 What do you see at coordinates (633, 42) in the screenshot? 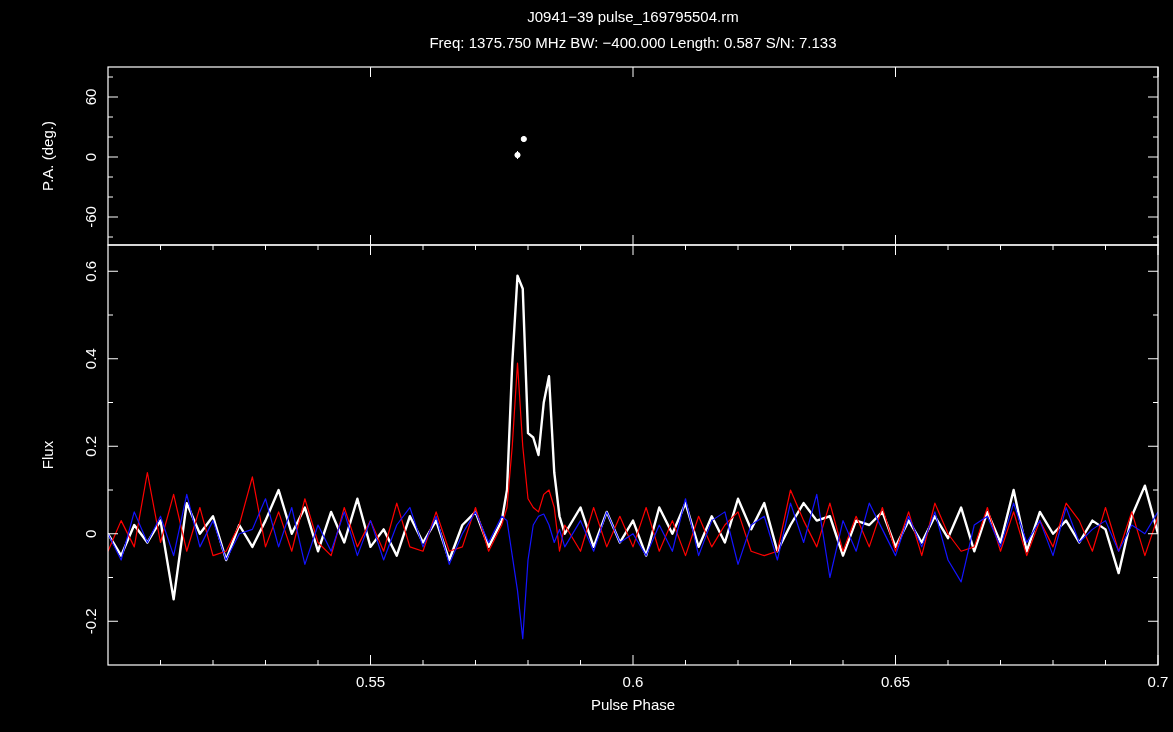
I see `chart-subtitle: Freq: 1375.750 MHz BW: −400.000 Length: 0.587 S/N: 7.133` at bounding box center [633, 42].